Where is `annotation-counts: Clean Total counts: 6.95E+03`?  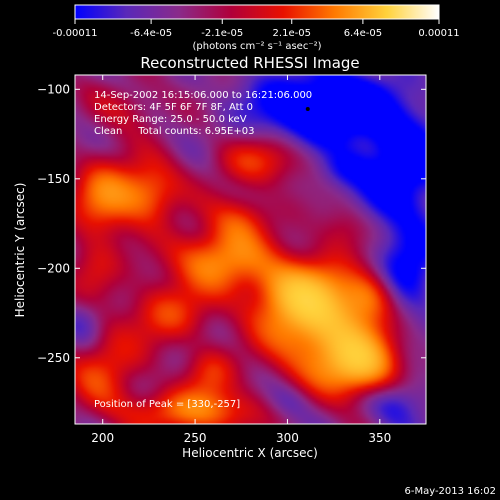
annotation-counts: Clean Total counts: 6.95E+03 is located at coordinates (174, 131).